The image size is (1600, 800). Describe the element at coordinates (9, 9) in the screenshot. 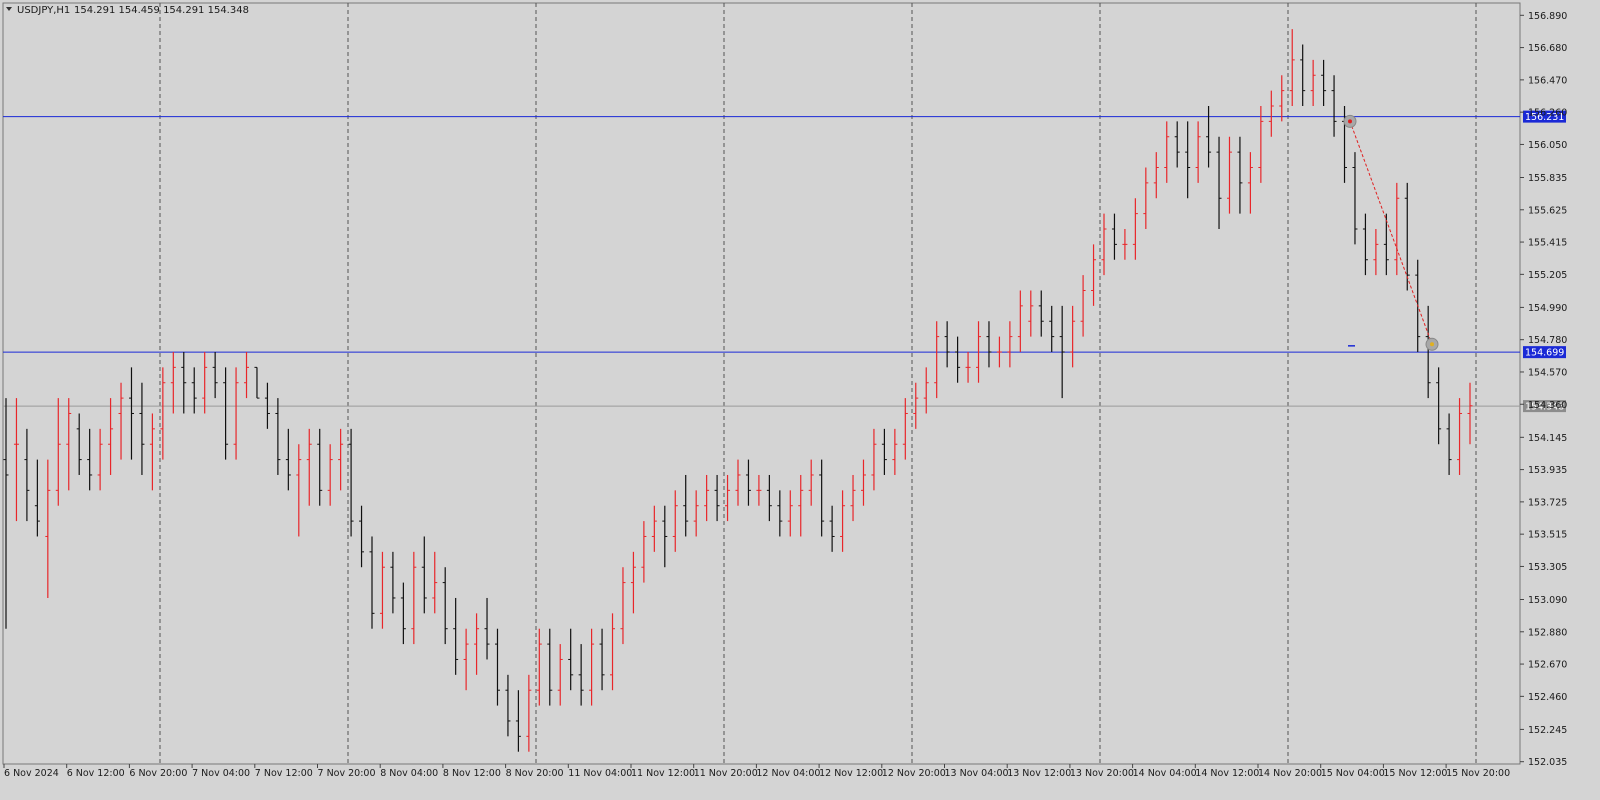

I see `chevron-down-icon` at that location.